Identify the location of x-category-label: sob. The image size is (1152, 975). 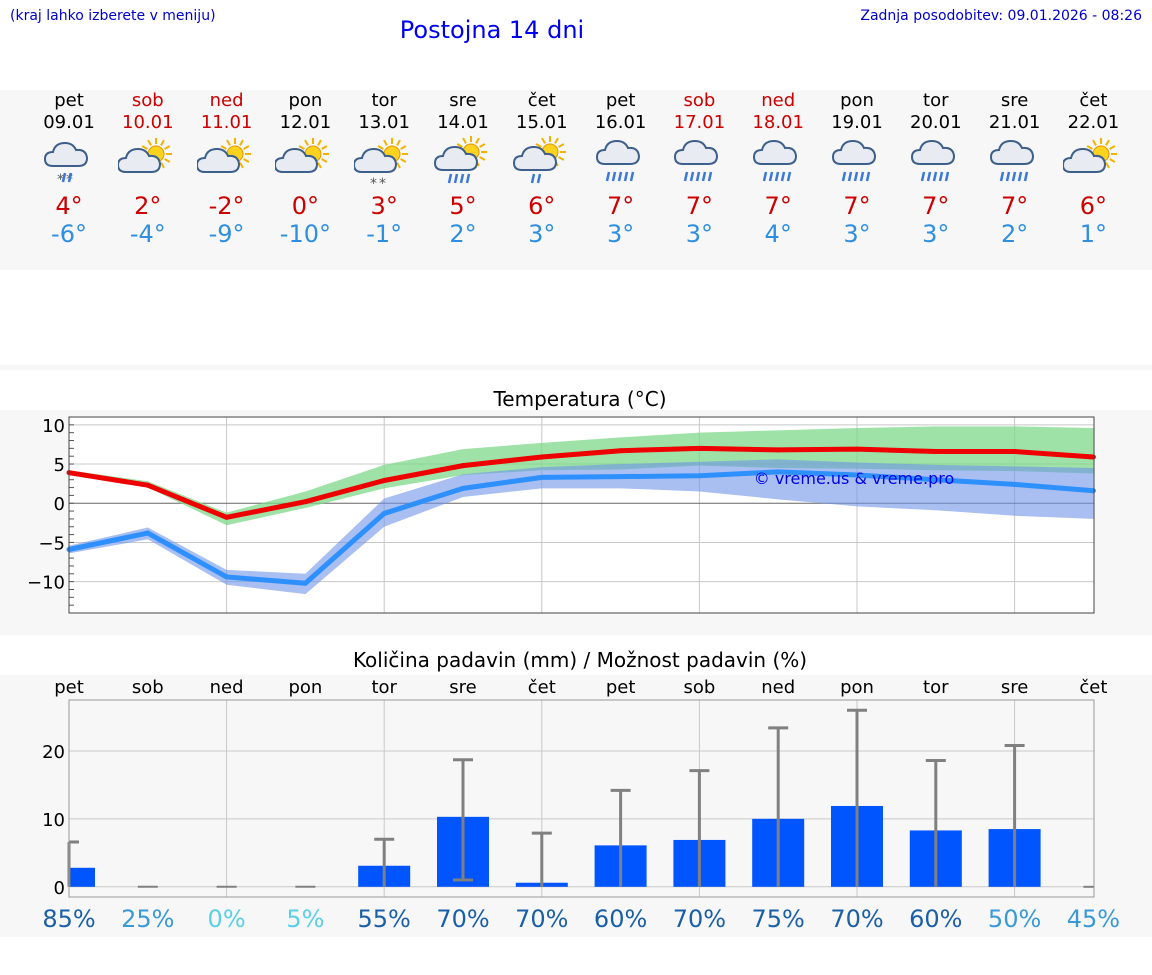
(148, 687).